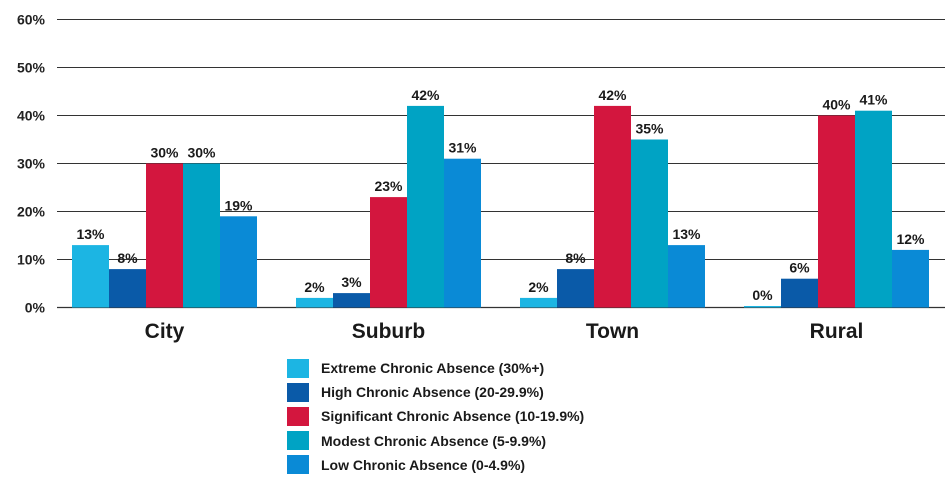 The height and width of the screenshot is (487, 946). I want to click on y-tick-label: 50%, so click(31, 68).